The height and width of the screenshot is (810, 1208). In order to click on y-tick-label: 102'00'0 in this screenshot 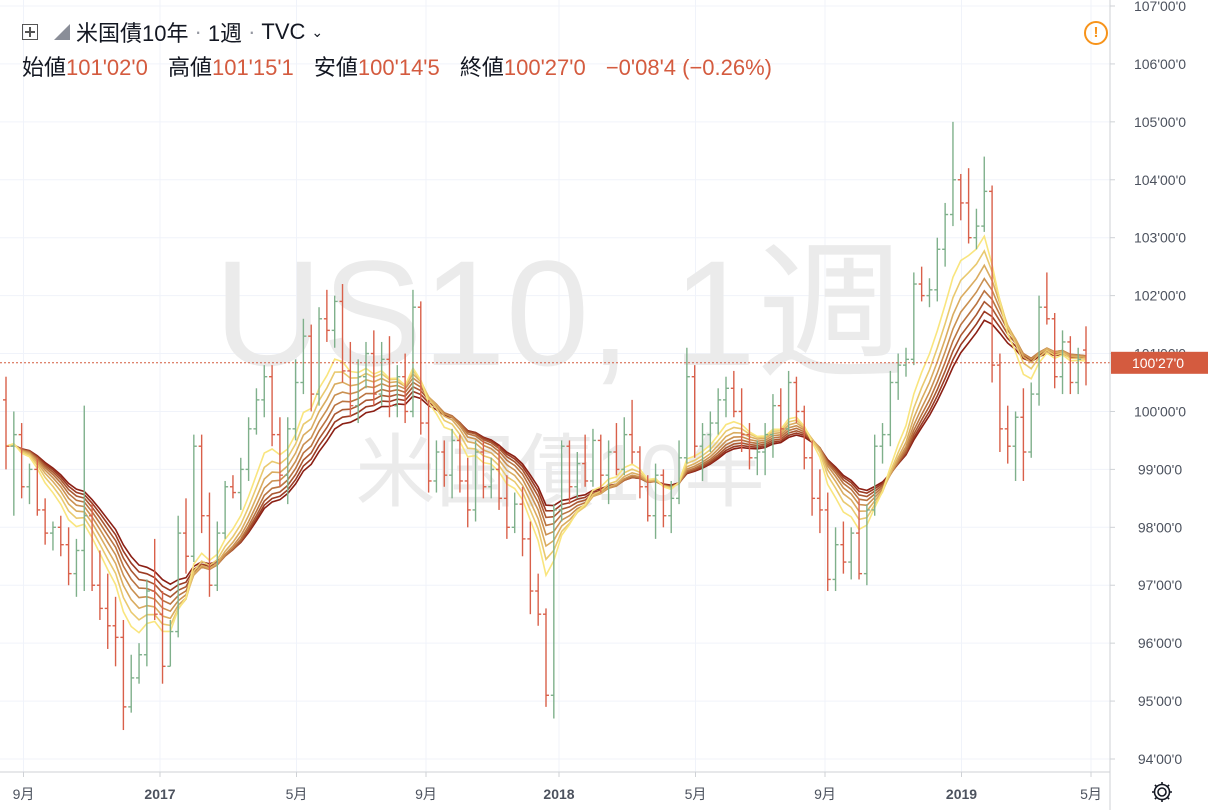, I will do `click(1160, 296)`.